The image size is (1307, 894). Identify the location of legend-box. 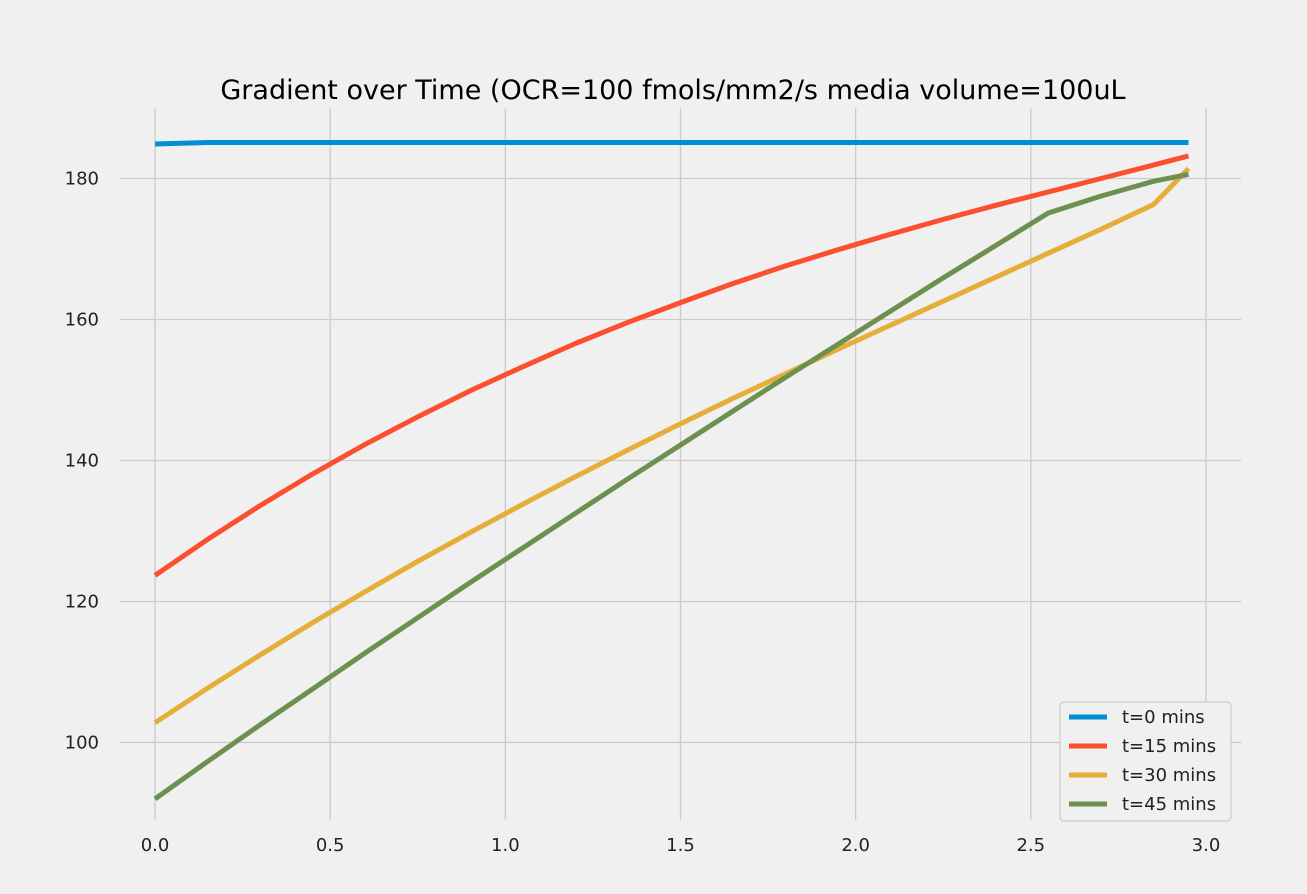
(1145, 761).